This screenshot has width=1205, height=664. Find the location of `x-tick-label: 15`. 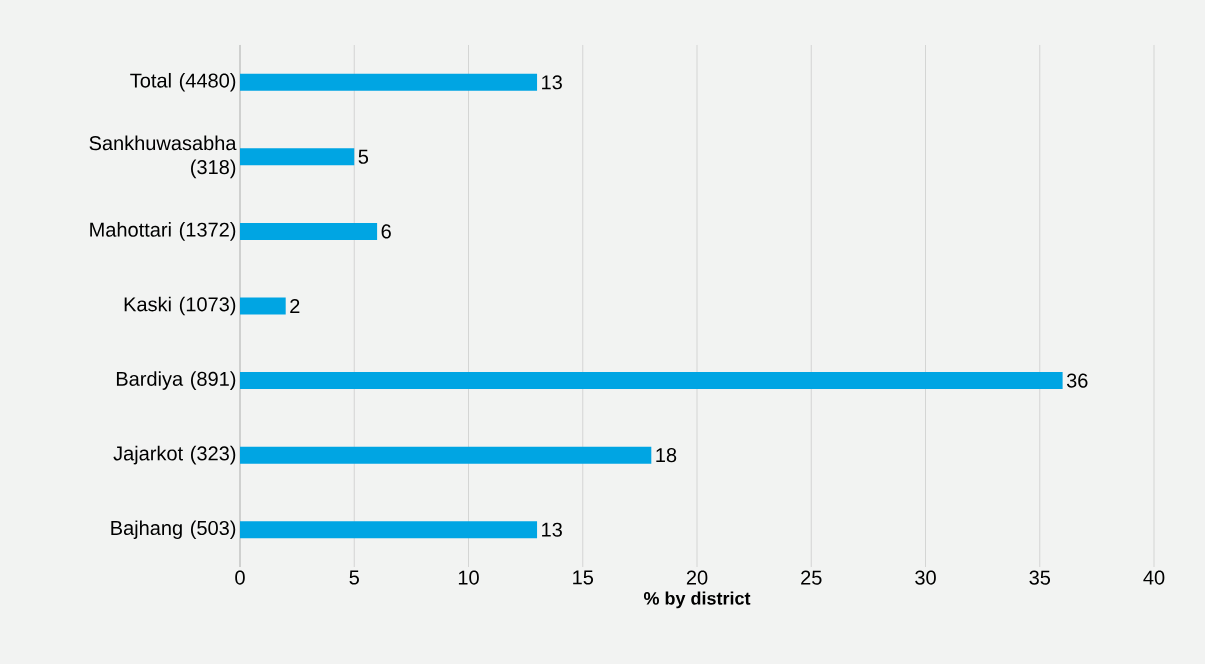

x-tick-label: 15 is located at coordinates (583, 577).